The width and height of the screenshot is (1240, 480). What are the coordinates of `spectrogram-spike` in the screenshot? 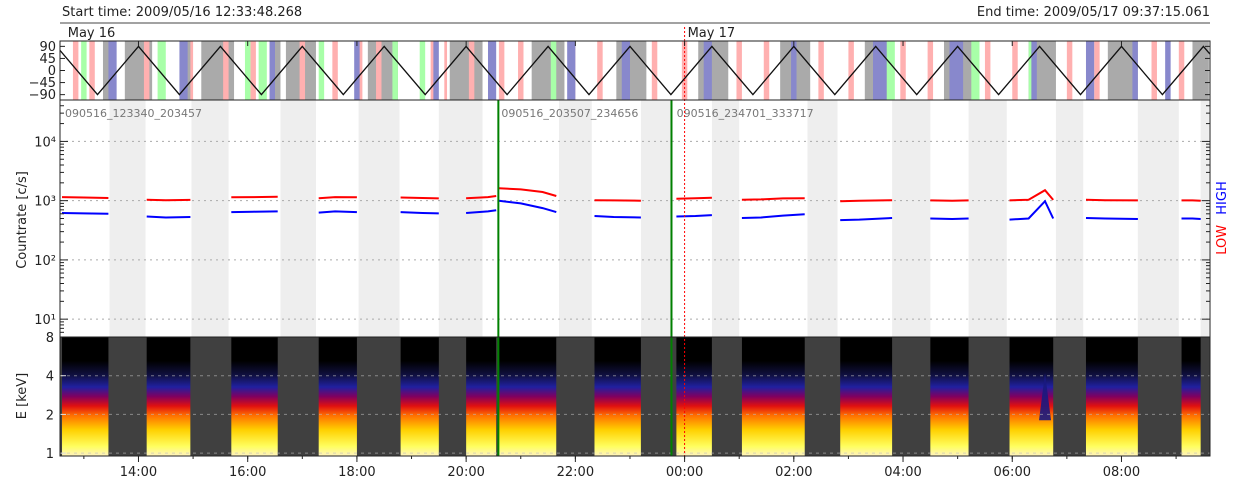 It's located at (1045, 396).